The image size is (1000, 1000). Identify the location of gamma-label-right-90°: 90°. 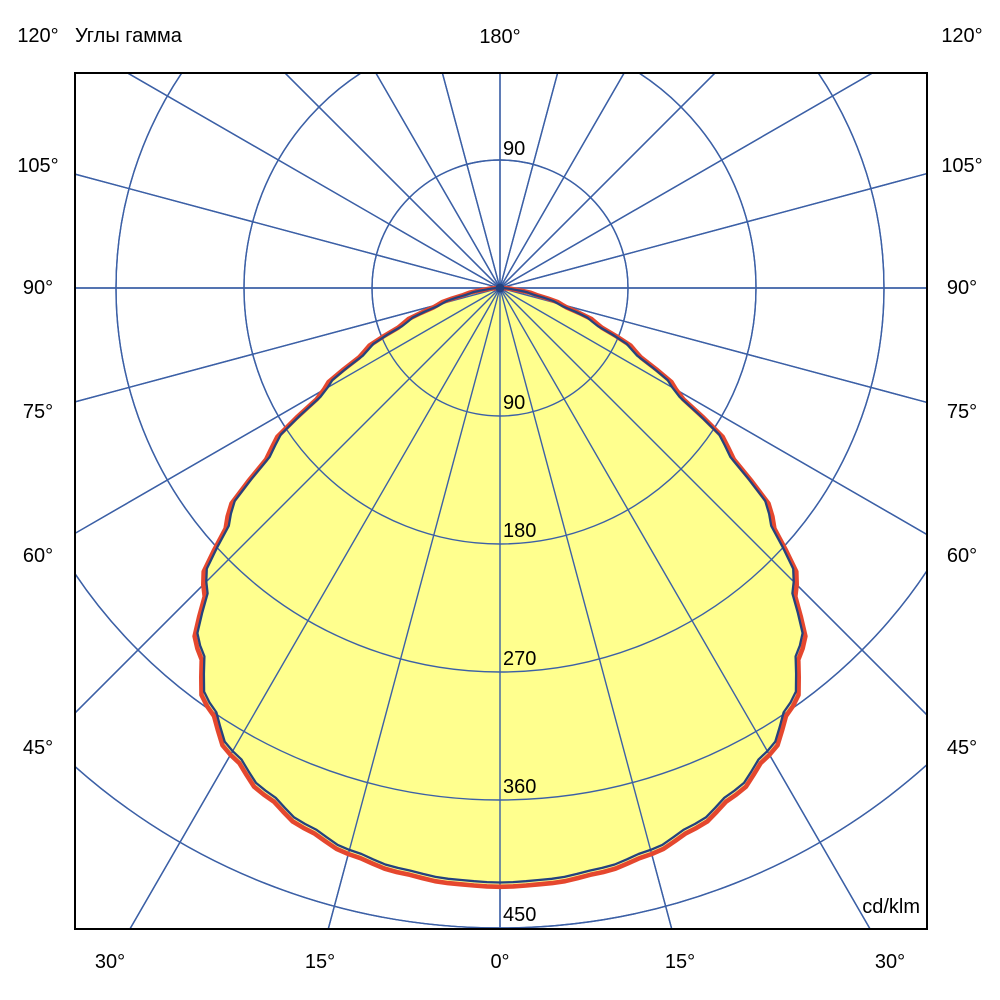
(962, 288).